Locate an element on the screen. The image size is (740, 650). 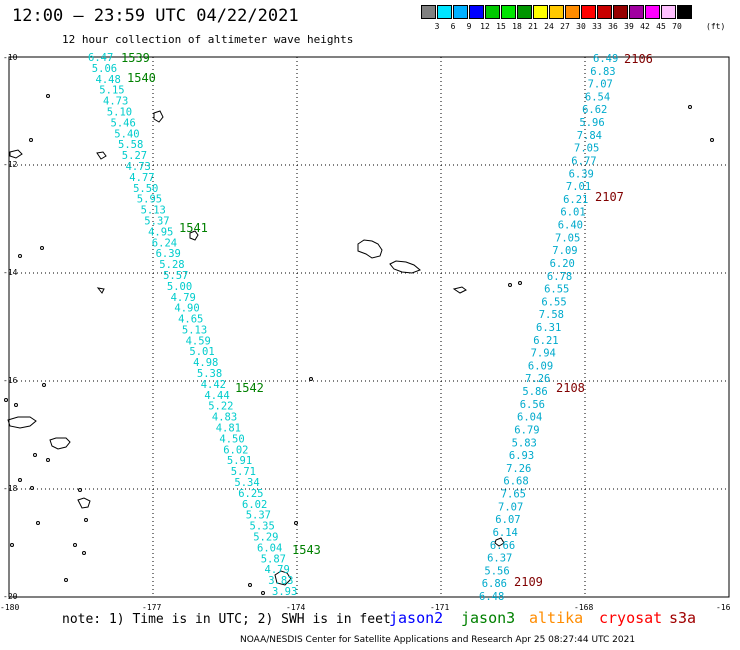
swh-value: 5.50 is located at coordinates (145, 189).